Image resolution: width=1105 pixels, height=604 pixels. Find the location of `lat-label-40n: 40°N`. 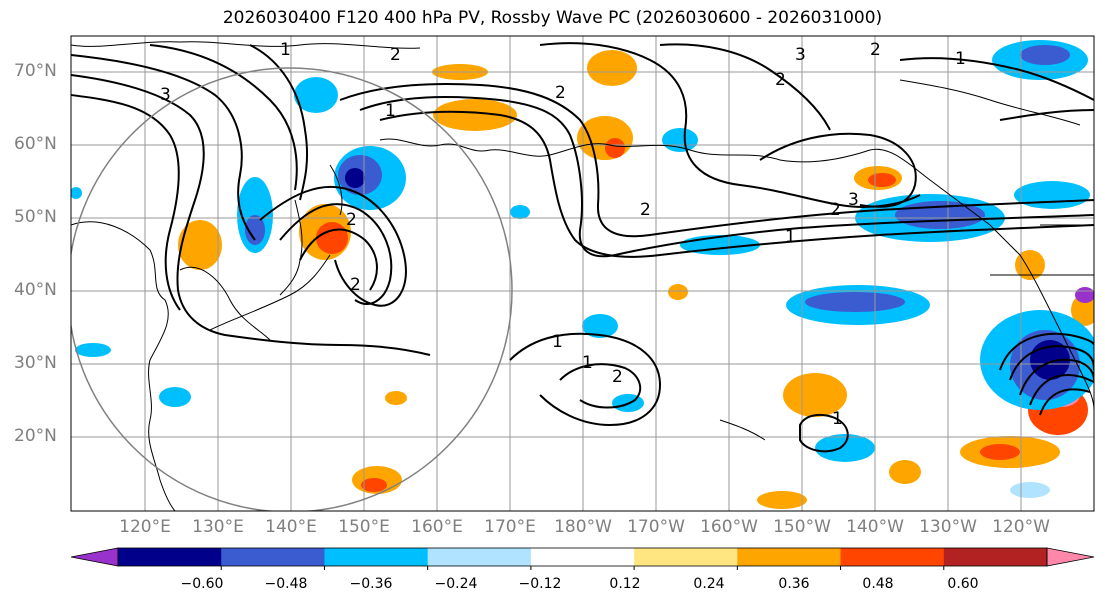

lat-label-40n: 40°N is located at coordinates (35, 290).